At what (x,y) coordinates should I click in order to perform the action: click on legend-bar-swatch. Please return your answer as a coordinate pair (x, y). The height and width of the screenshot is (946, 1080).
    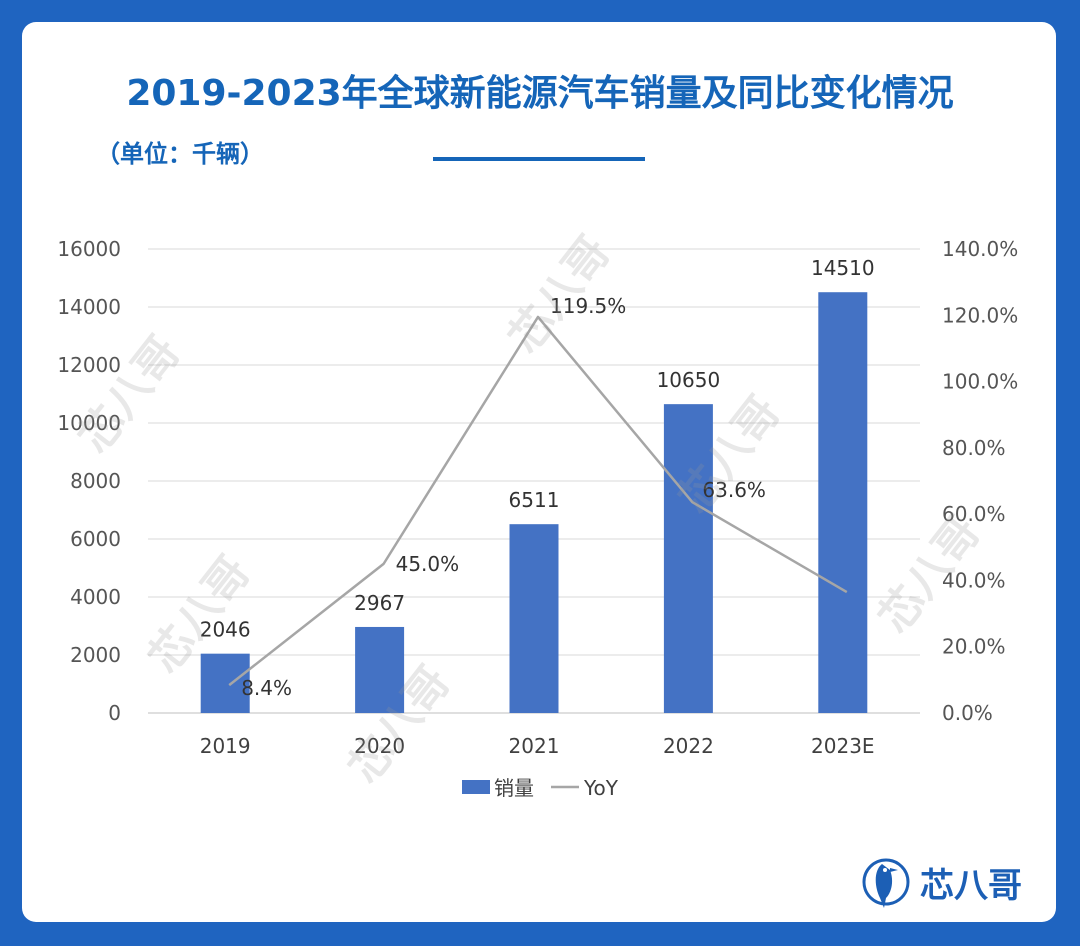
    Looking at the image, I should click on (476, 787).